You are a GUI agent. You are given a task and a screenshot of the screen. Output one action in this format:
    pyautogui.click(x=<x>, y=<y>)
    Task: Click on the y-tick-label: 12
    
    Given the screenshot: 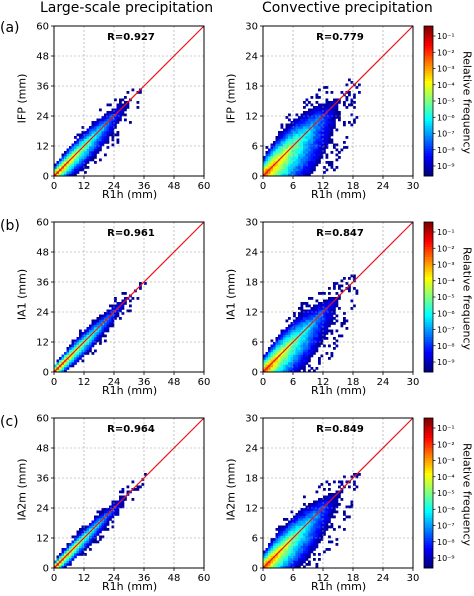 What is the action you would take?
    pyautogui.click(x=251, y=117)
    